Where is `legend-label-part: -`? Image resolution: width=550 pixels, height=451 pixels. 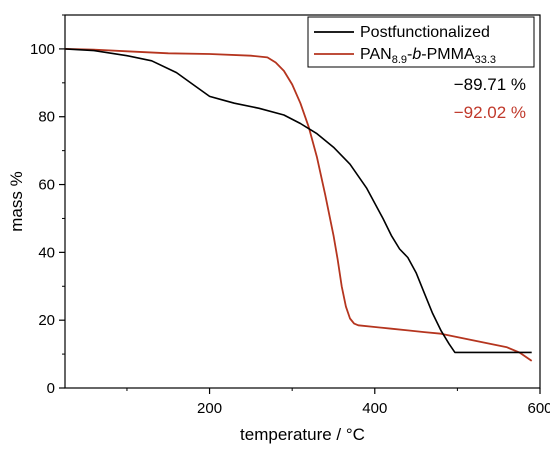
legend-label-part: - is located at coordinates (409, 54).